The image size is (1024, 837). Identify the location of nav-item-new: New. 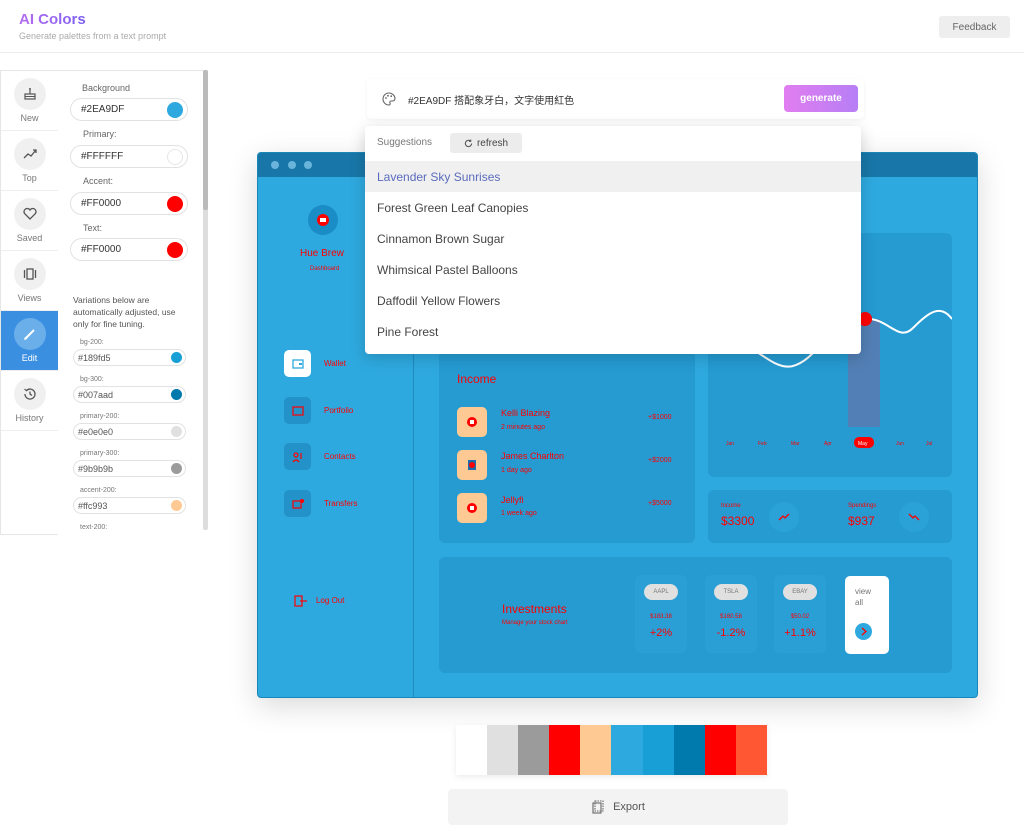
(29, 101).